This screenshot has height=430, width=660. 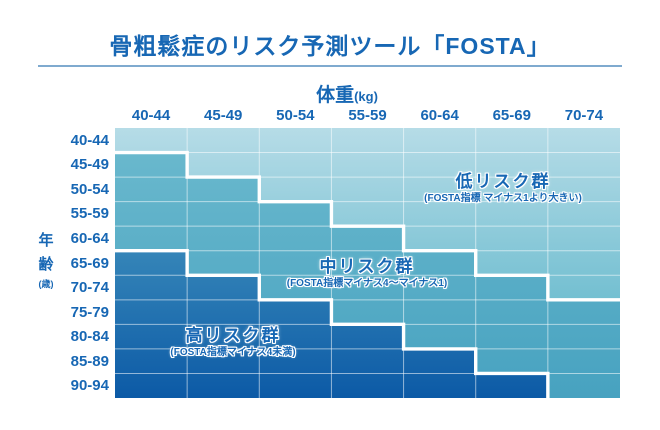 I want to click on high-risk-label: 高リスク群, so click(x=233, y=335).